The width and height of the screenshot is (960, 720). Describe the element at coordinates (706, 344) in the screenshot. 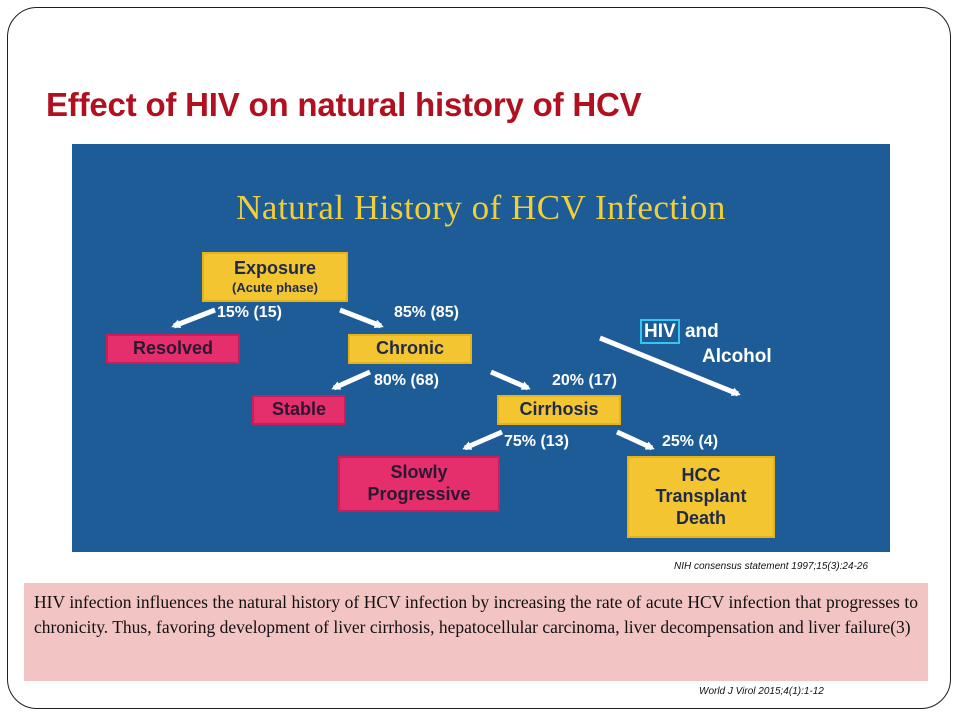

I see `cofactor-label: HIV and Alcohol` at that location.